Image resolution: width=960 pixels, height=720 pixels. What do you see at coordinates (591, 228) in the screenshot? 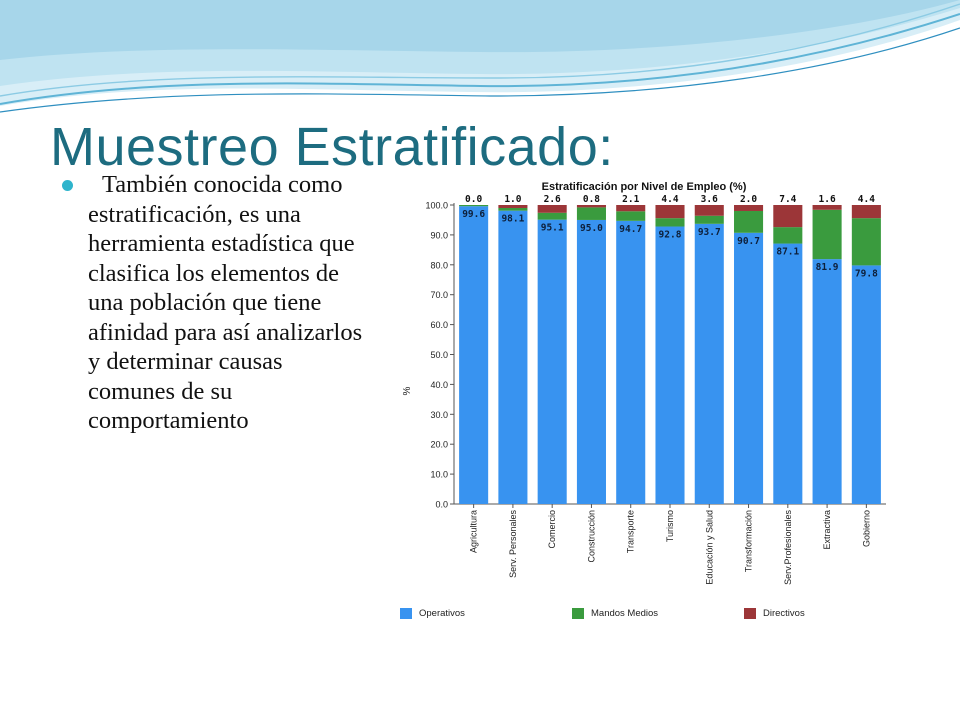
I see `data-label-operativos: 95.0` at bounding box center [591, 228].